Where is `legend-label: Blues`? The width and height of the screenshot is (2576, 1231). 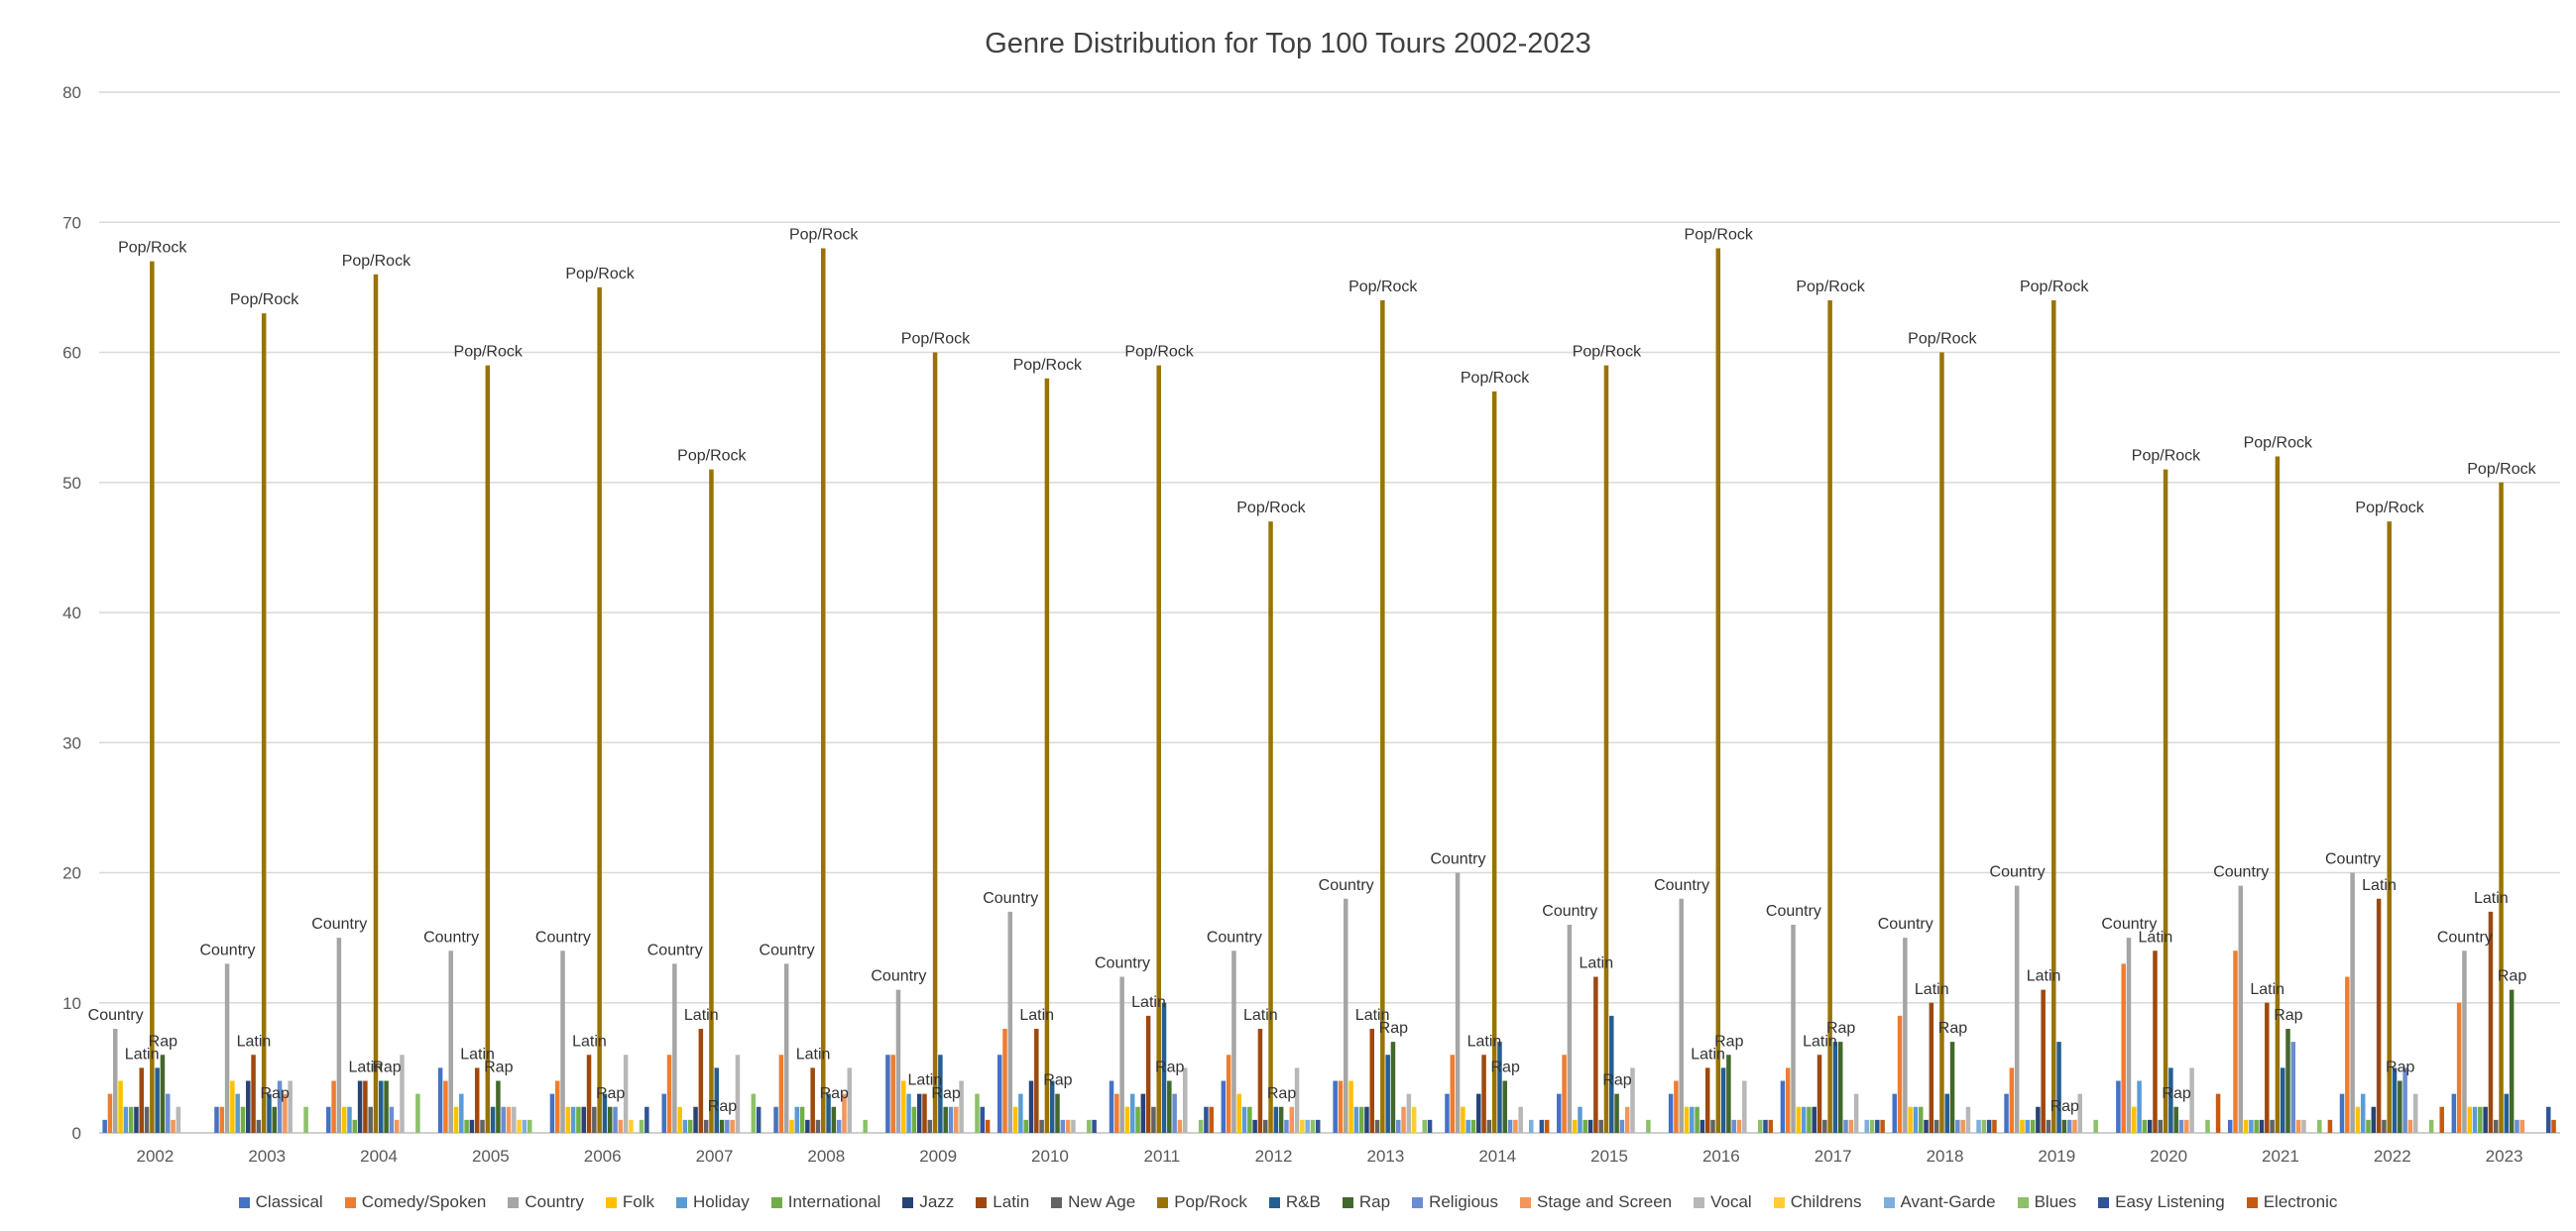
legend-label: Blues is located at coordinates (2055, 1201).